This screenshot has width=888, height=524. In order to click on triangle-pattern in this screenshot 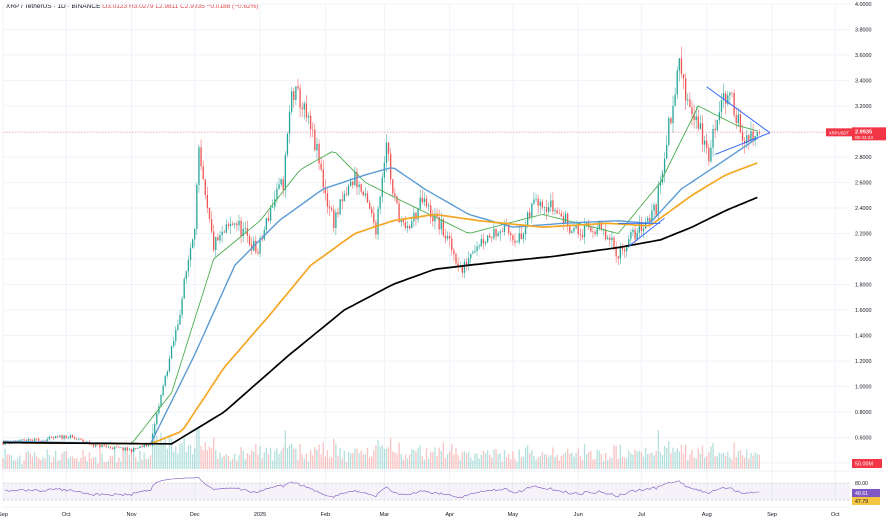, I will do `click(694, 166)`.